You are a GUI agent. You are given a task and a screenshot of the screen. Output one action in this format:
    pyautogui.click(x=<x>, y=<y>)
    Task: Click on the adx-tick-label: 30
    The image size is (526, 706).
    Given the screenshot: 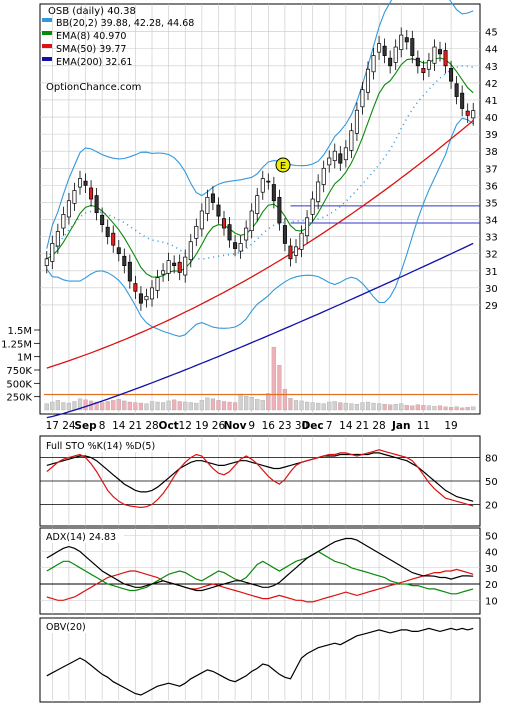 What is the action you would take?
    pyautogui.click(x=491, y=569)
    